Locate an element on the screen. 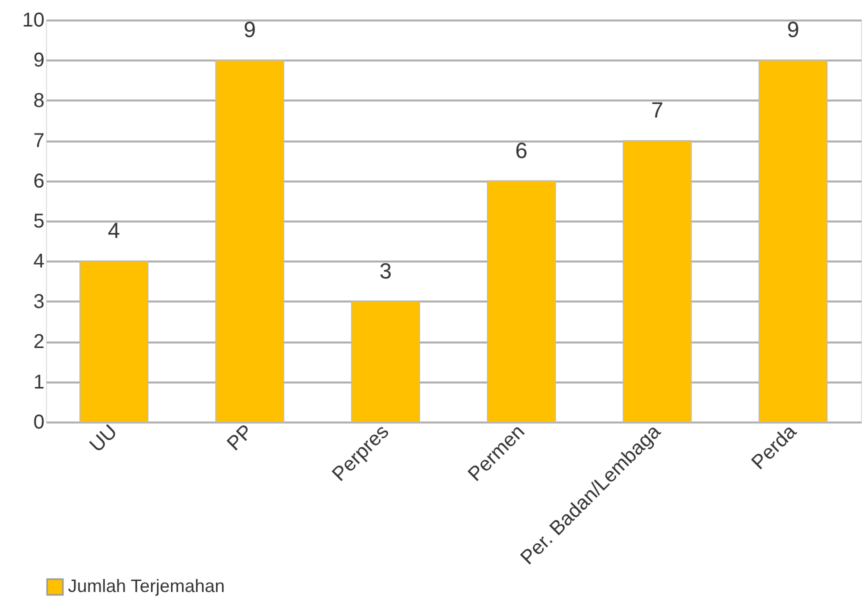  data-label: 4 is located at coordinates (114, 231).